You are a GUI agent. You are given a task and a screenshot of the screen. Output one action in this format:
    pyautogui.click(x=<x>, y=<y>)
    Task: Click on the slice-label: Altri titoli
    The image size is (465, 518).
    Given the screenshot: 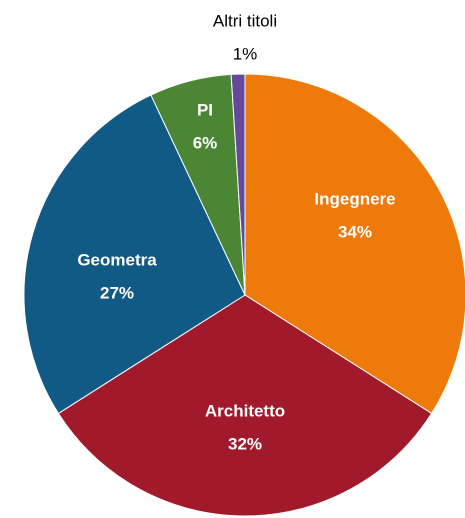 What is the action you would take?
    pyautogui.click(x=245, y=20)
    